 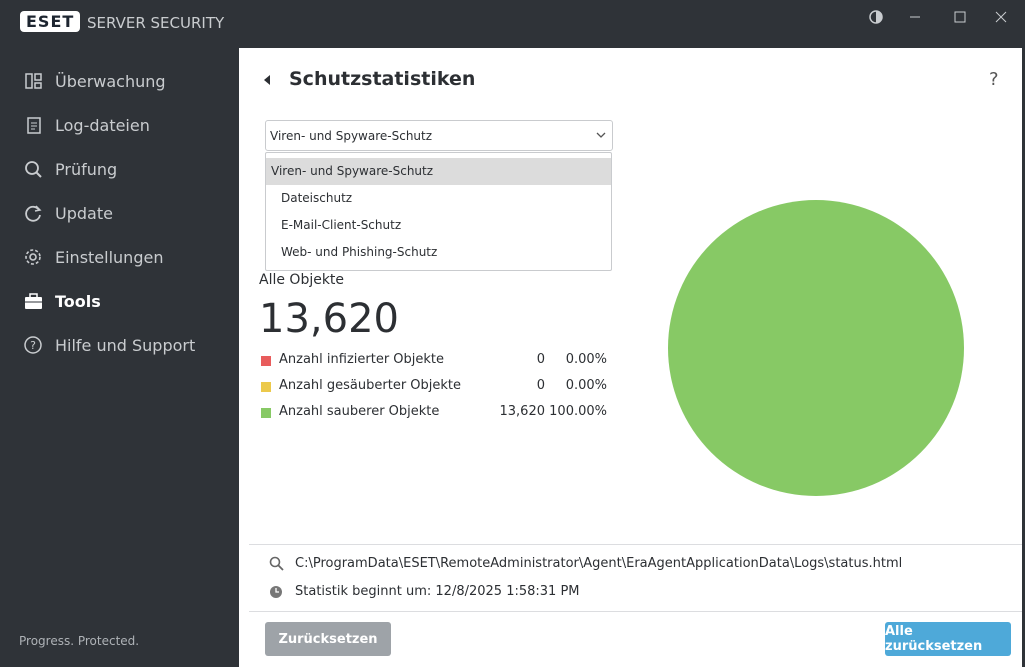 I want to click on nav-item: Prüfung, so click(x=119, y=169).